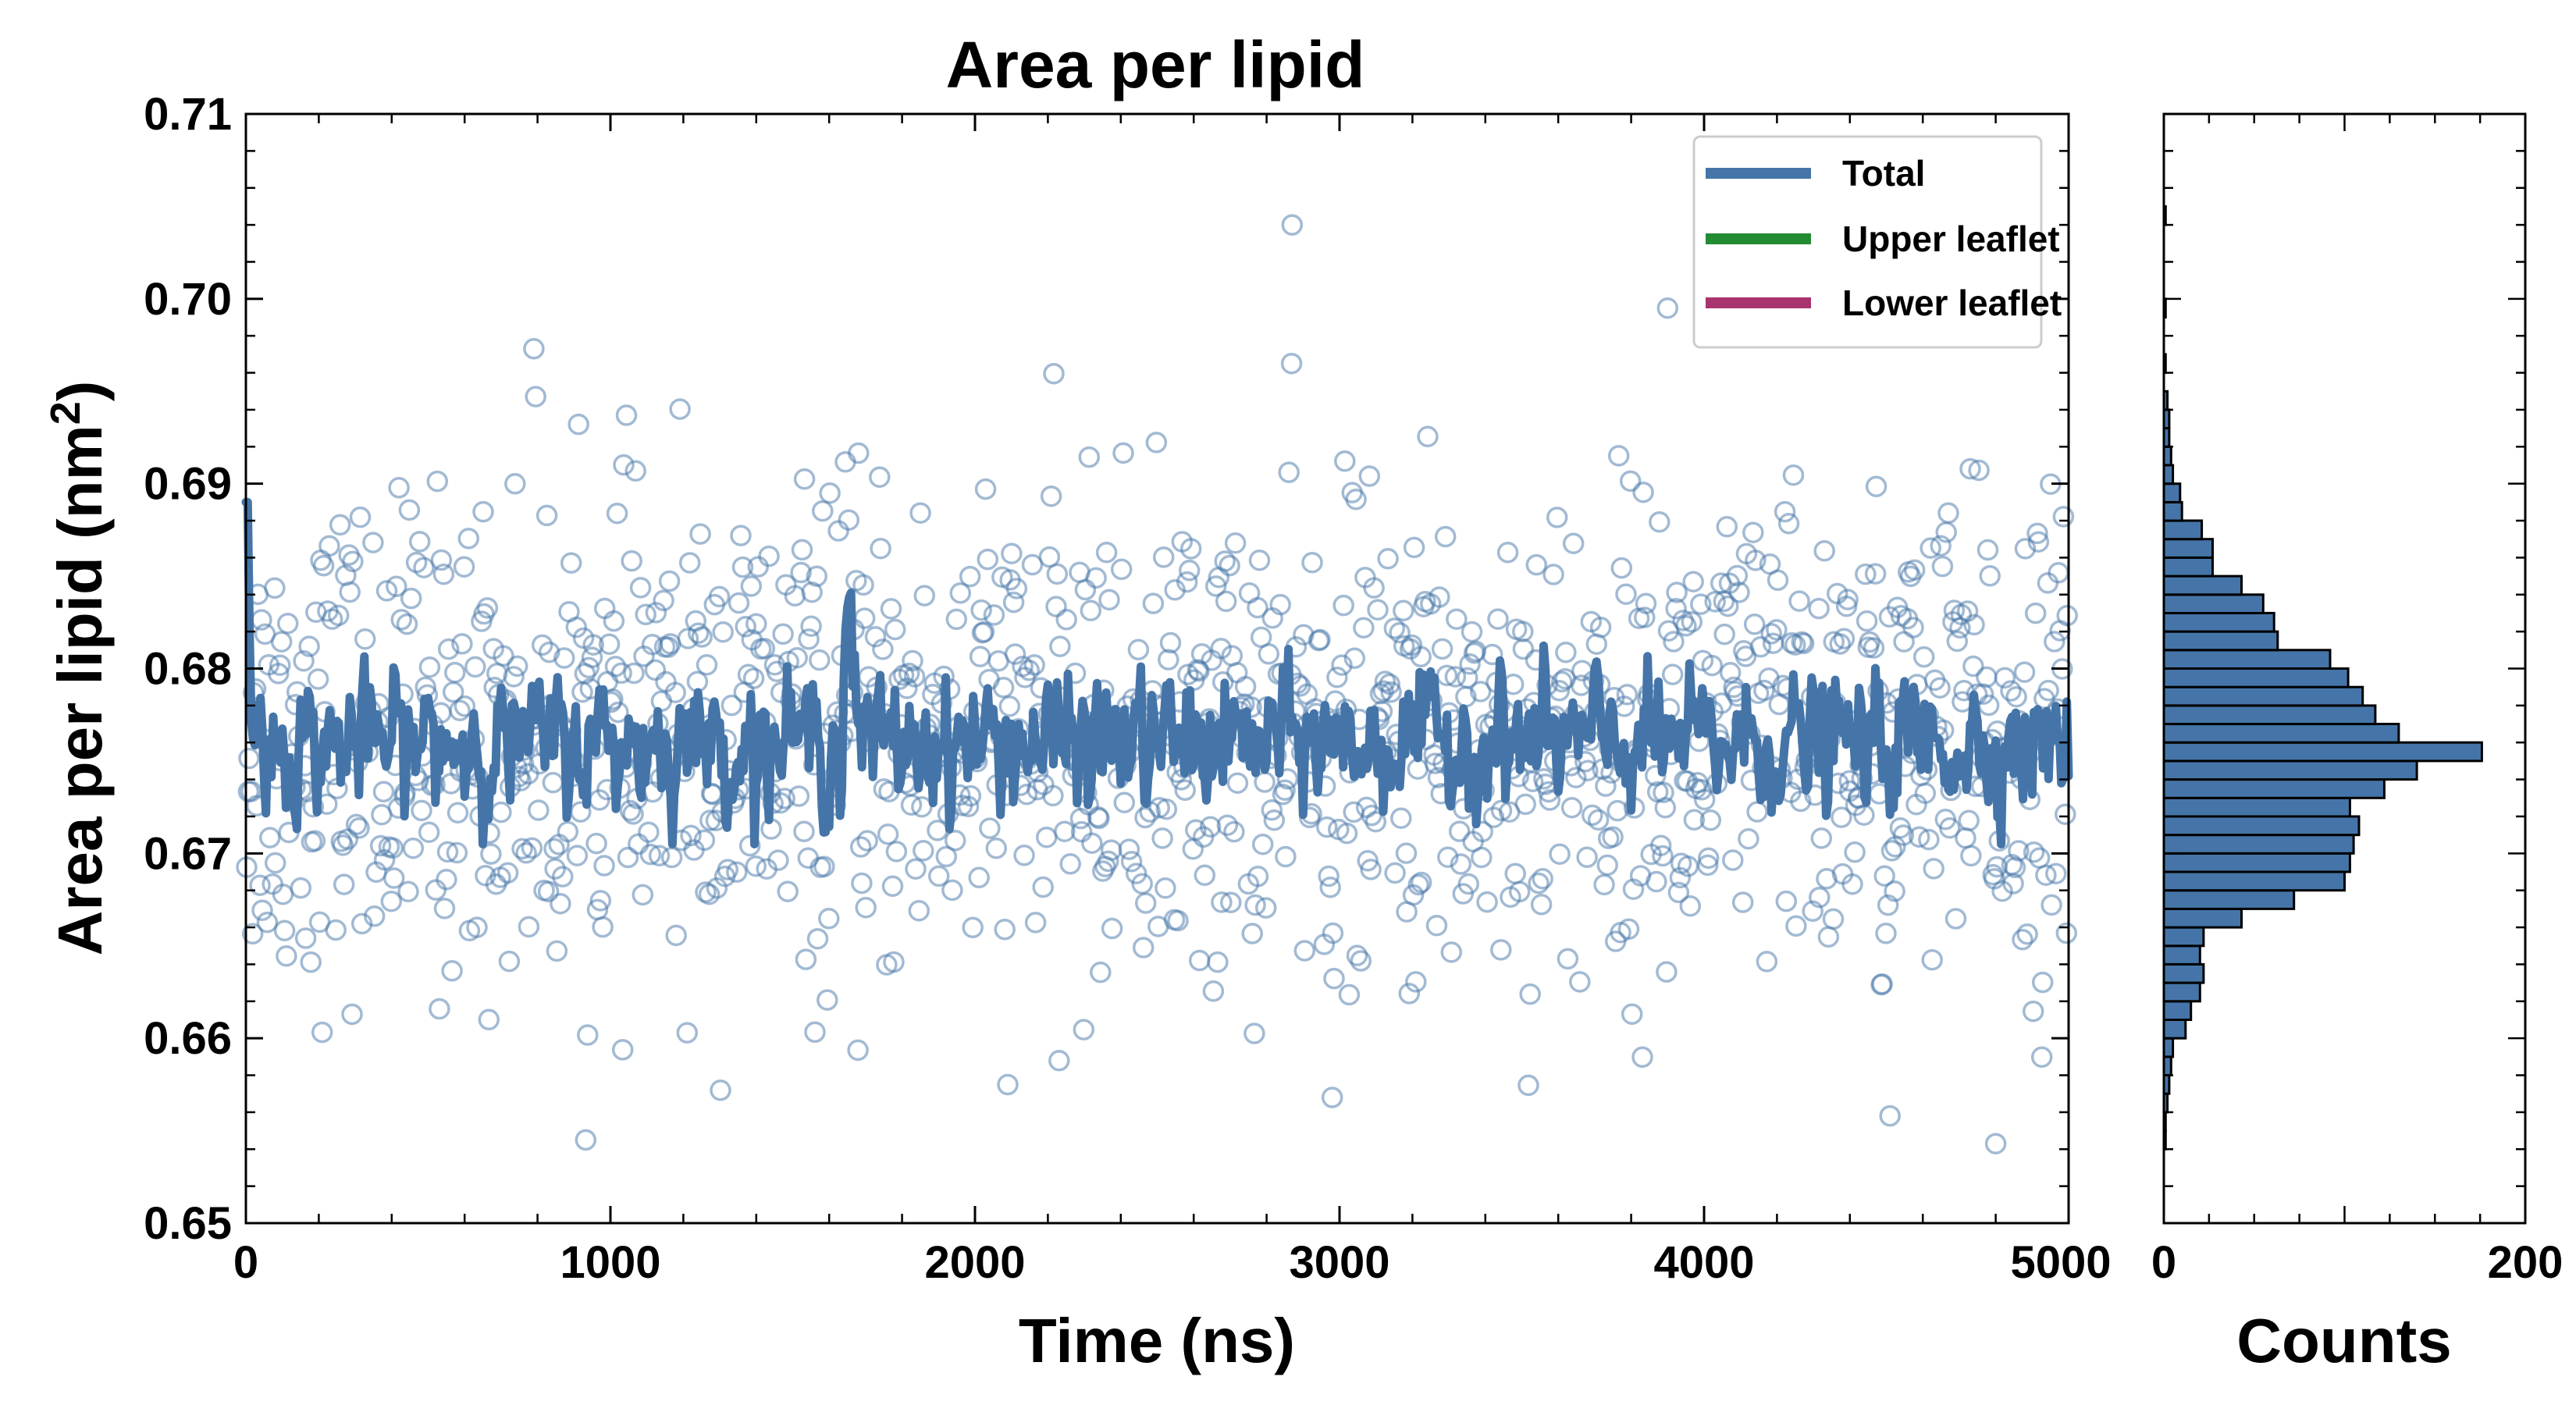 The width and height of the screenshot is (2576, 1405). What do you see at coordinates (1155, 64) in the screenshot?
I see `chart-title: Area per lipid` at bounding box center [1155, 64].